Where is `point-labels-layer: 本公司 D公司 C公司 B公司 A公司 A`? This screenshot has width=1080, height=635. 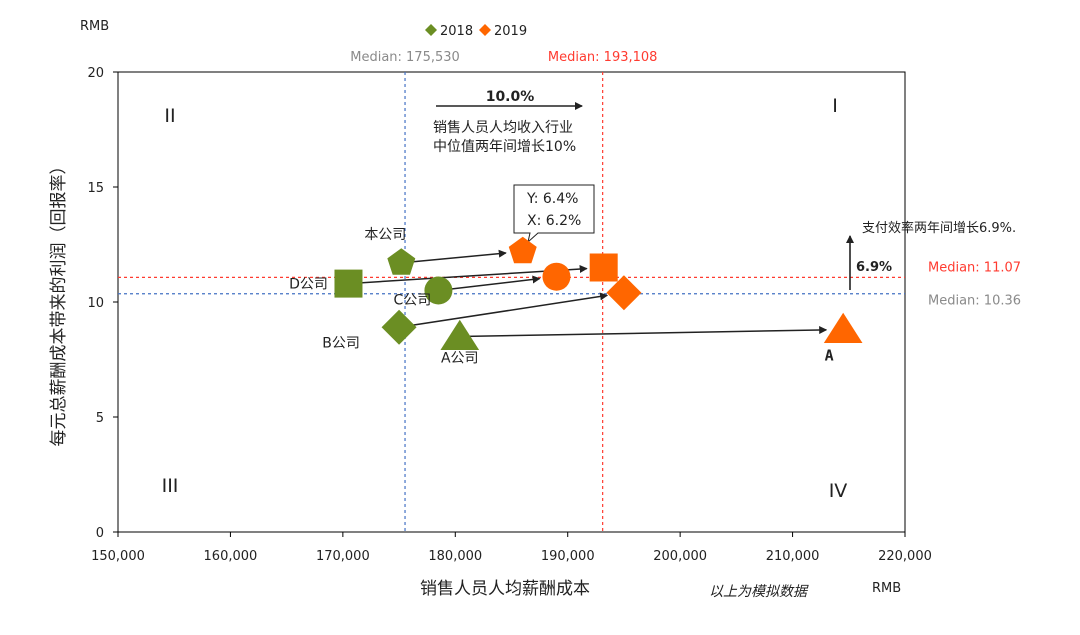
point-labels-layer: 本公司 D公司 C公司 B公司 A公司 A is located at coordinates (561, 297).